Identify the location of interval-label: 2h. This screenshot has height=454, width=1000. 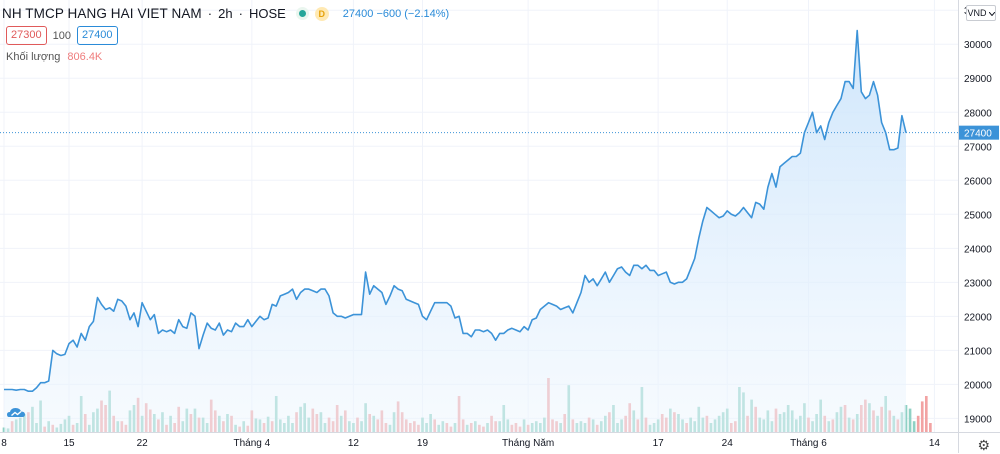
(225, 13).